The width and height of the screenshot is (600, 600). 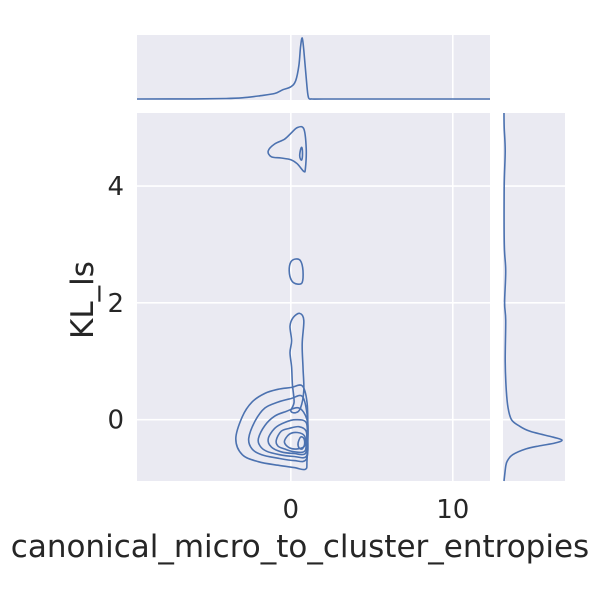 I want to click on y-marginal-grid, so click(x=534, y=303).